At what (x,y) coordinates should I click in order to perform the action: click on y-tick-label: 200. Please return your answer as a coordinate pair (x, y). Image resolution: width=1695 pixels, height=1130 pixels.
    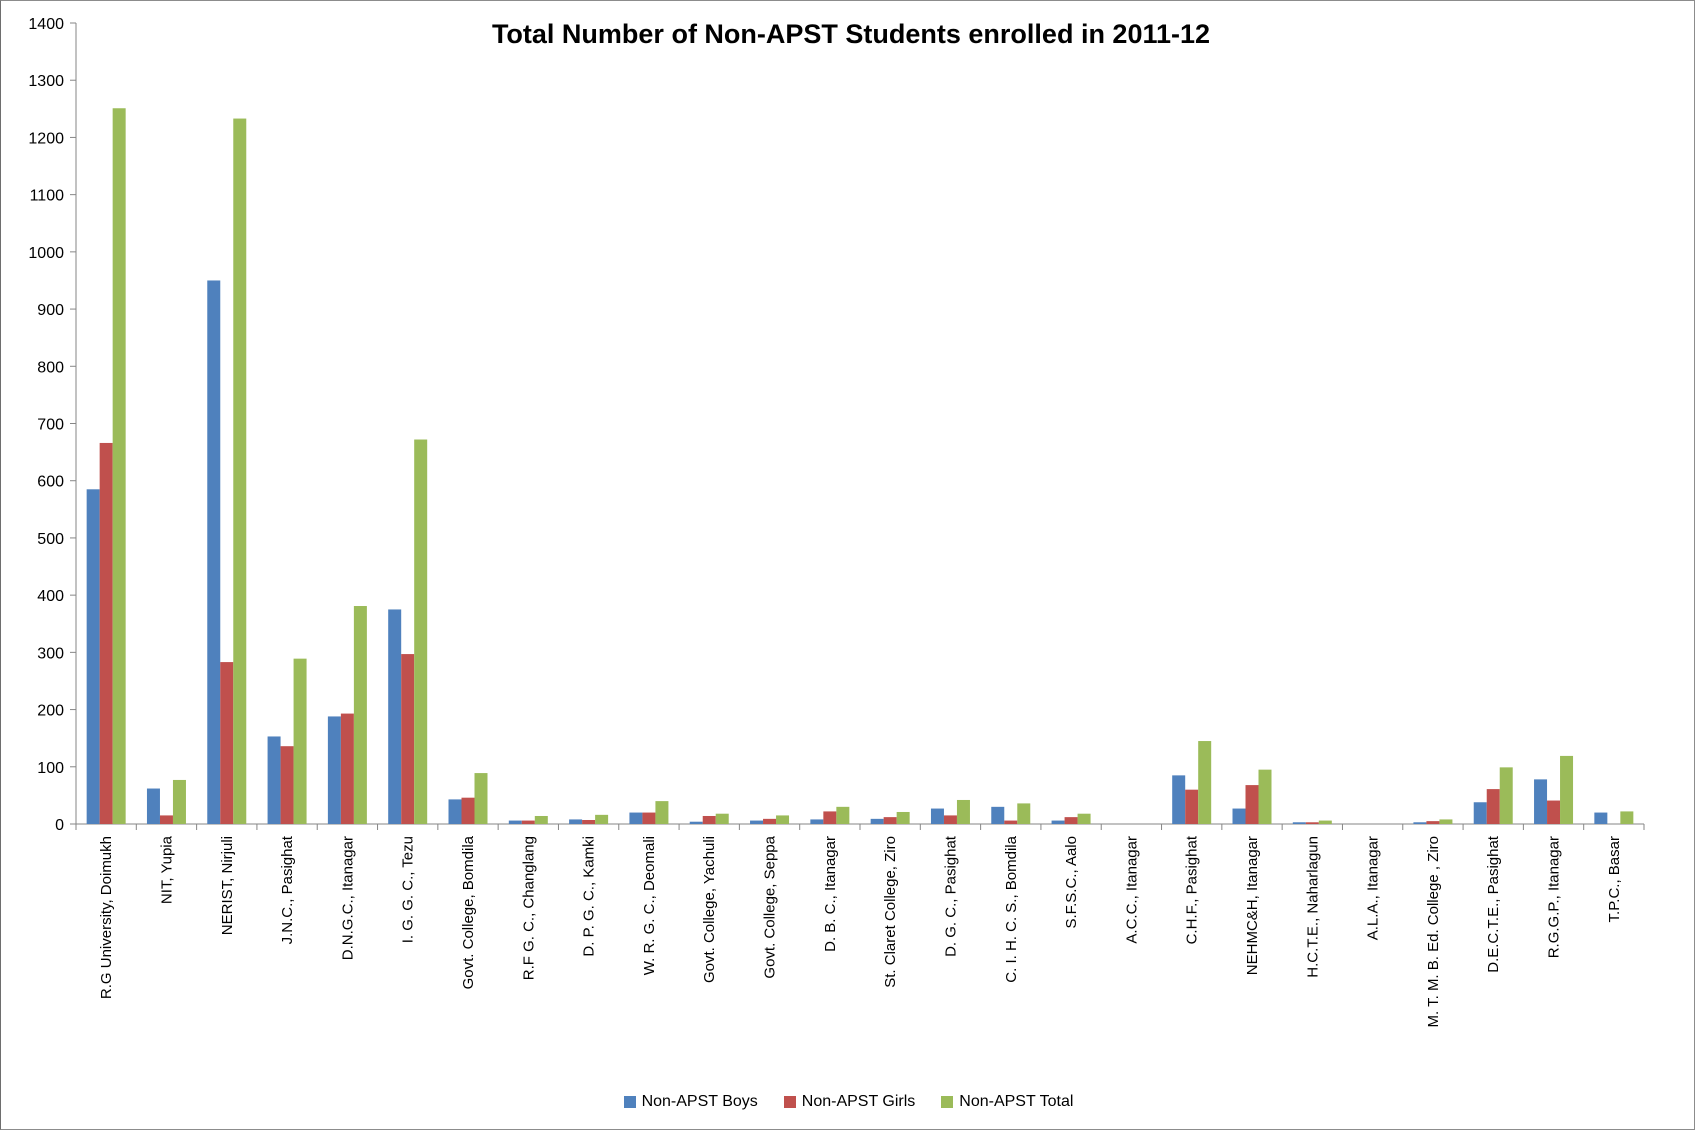
    Looking at the image, I should click on (50, 711).